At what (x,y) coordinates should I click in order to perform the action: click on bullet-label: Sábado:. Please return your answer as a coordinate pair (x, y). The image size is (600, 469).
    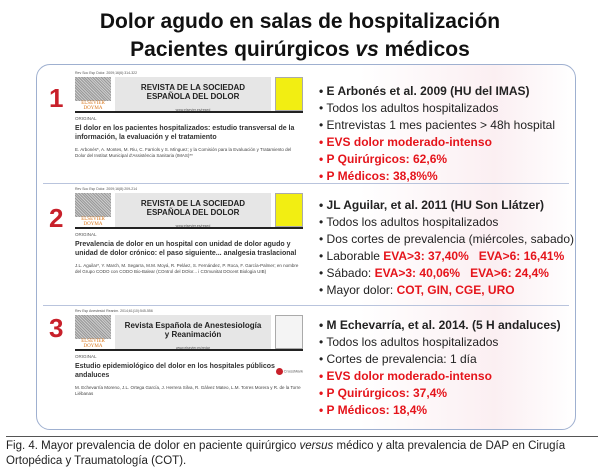
    Looking at the image, I should click on (350, 273).